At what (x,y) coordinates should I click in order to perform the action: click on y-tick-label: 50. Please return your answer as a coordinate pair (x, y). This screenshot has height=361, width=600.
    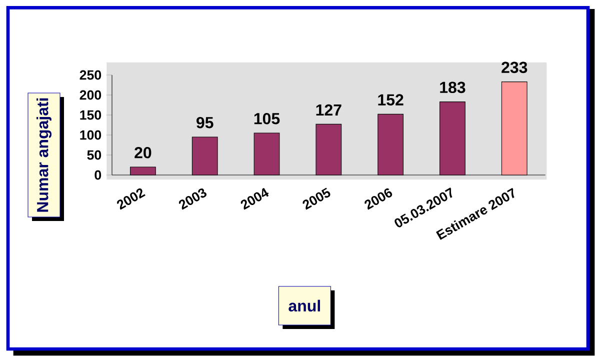
    Looking at the image, I should click on (94, 155).